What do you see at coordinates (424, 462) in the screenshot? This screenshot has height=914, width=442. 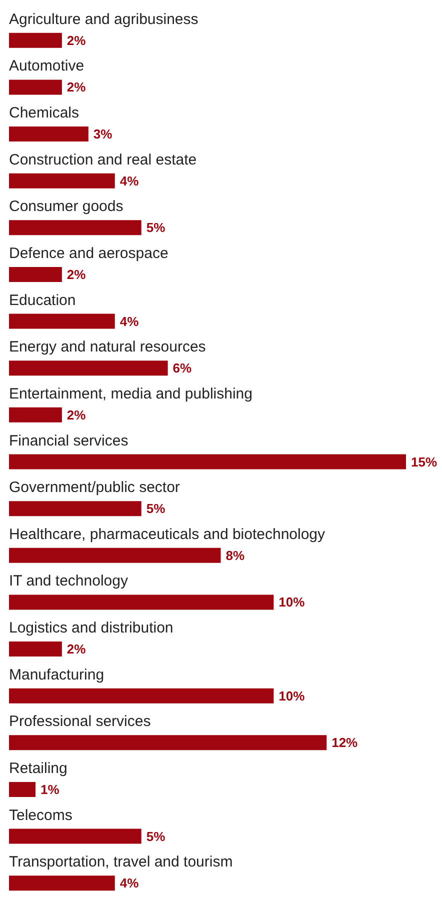 I see `data-label: 15%` at bounding box center [424, 462].